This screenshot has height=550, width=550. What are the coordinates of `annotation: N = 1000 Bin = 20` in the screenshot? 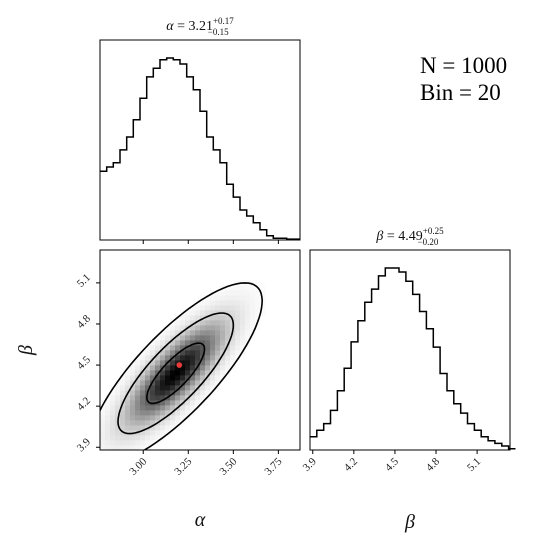 It's located at (463, 79).